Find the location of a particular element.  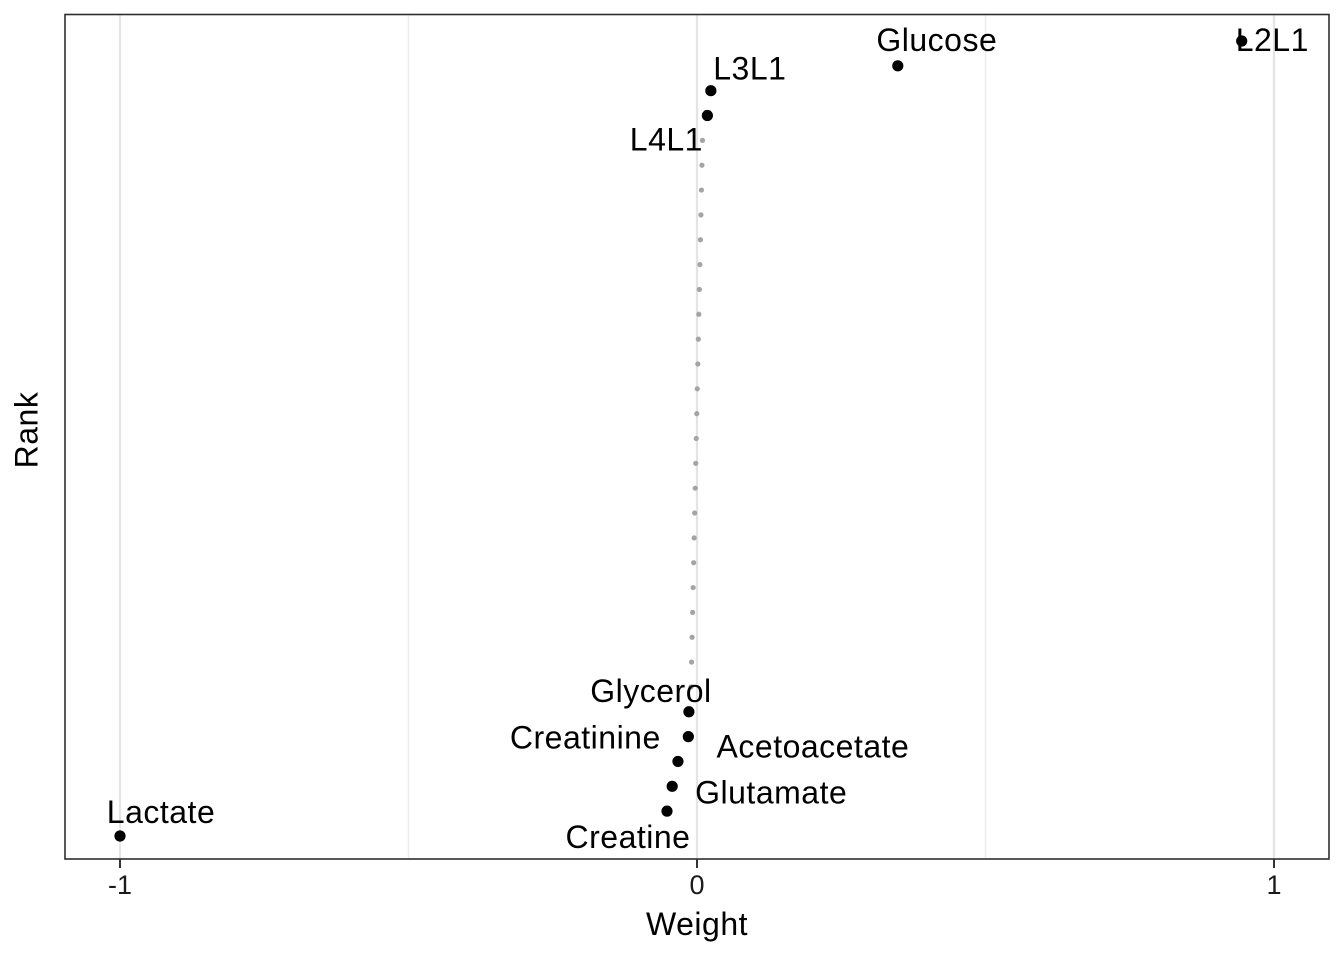

y-axis-title: Rank is located at coordinates (26, 430).